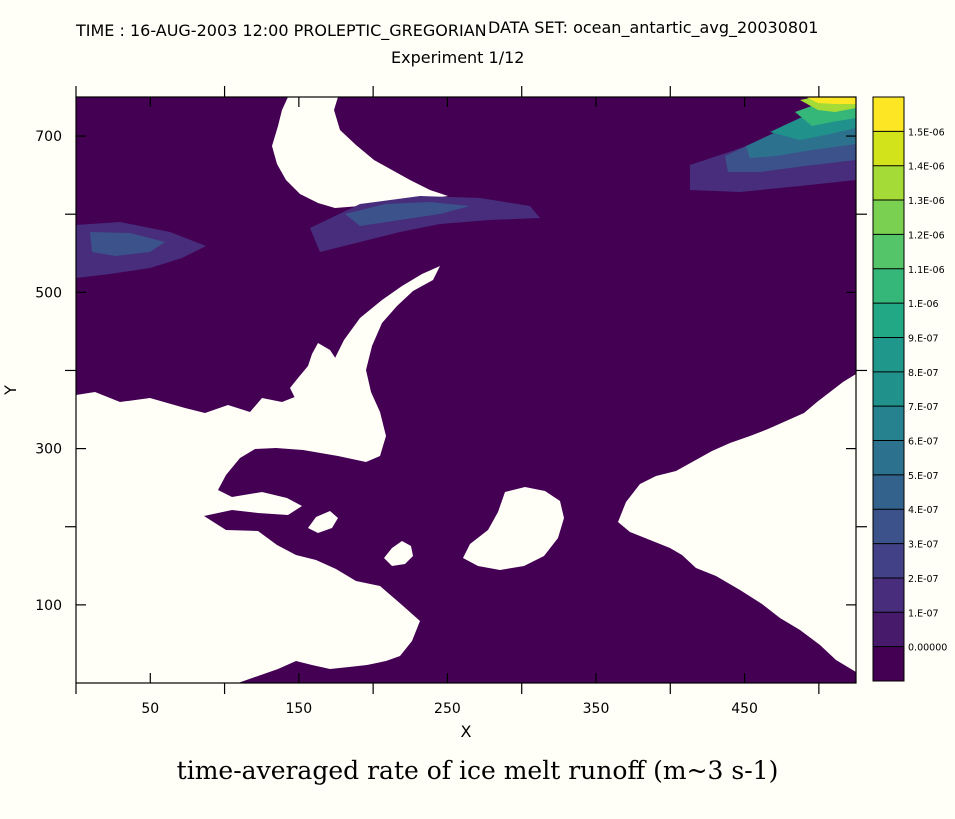 Image resolution: width=955 pixels, height=819 pixels. What do you see at coordinates (314, 373) in the screenshot?
I see `land-mass-peninsula` at bounding box center [314, 373].